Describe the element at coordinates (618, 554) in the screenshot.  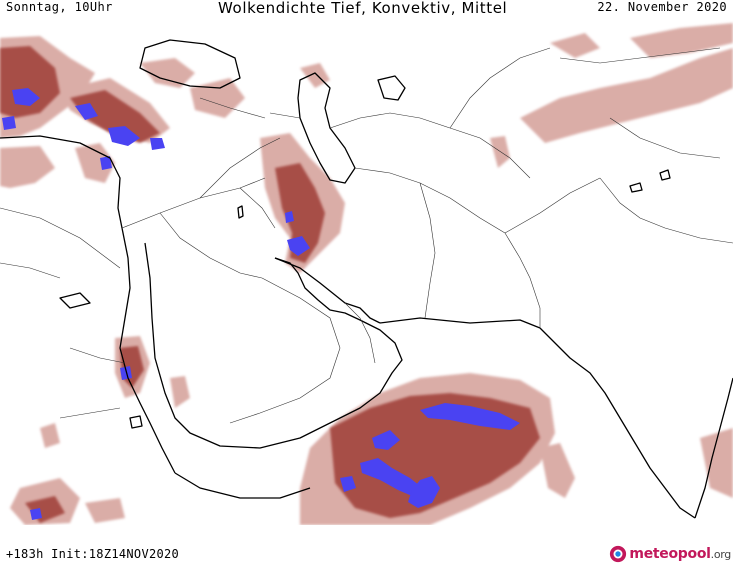
I see `meteopool-logo-icon` at that location.